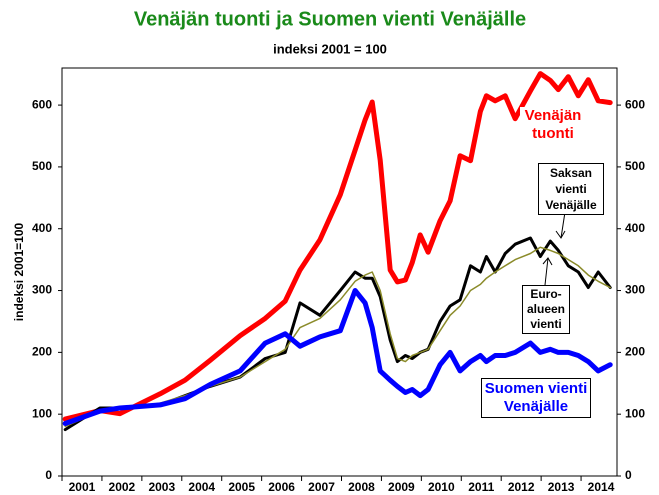 The width and height of the screenshot is (659, 495). I want to click on x-tick-label: 2008, so click(361, 487).